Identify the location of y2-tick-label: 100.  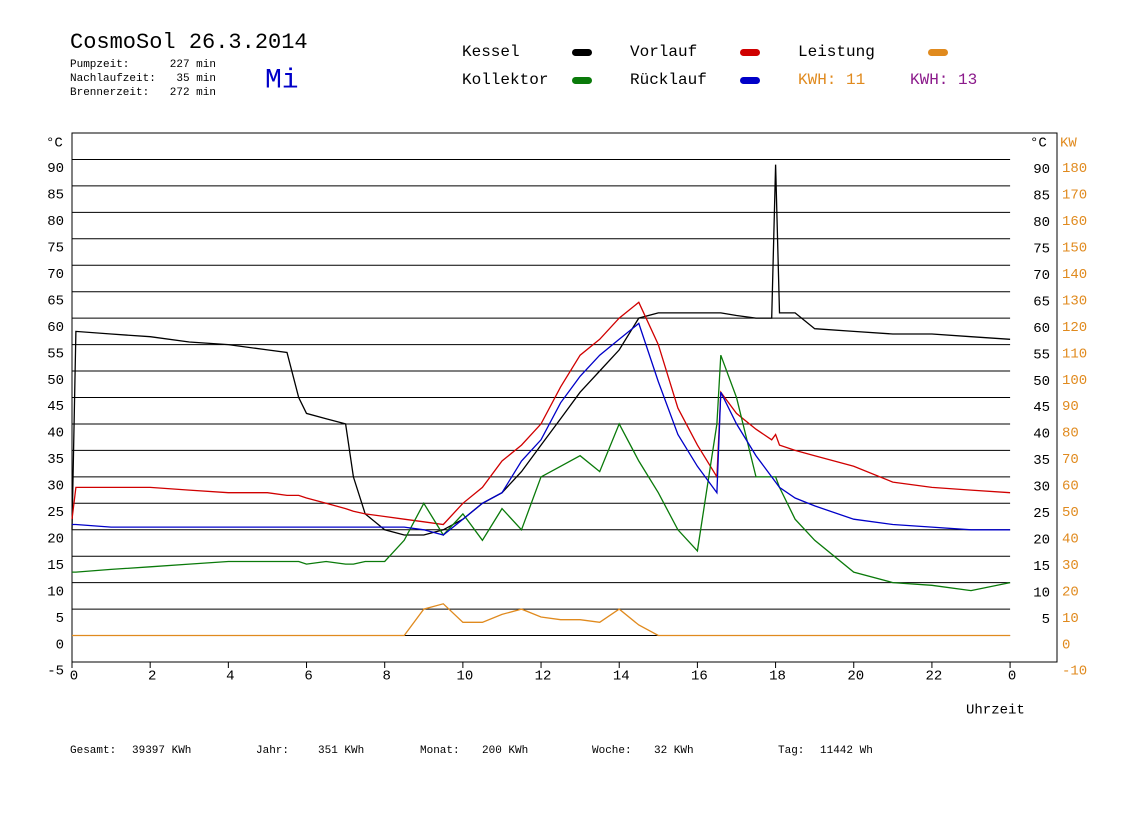
(1074, 381).